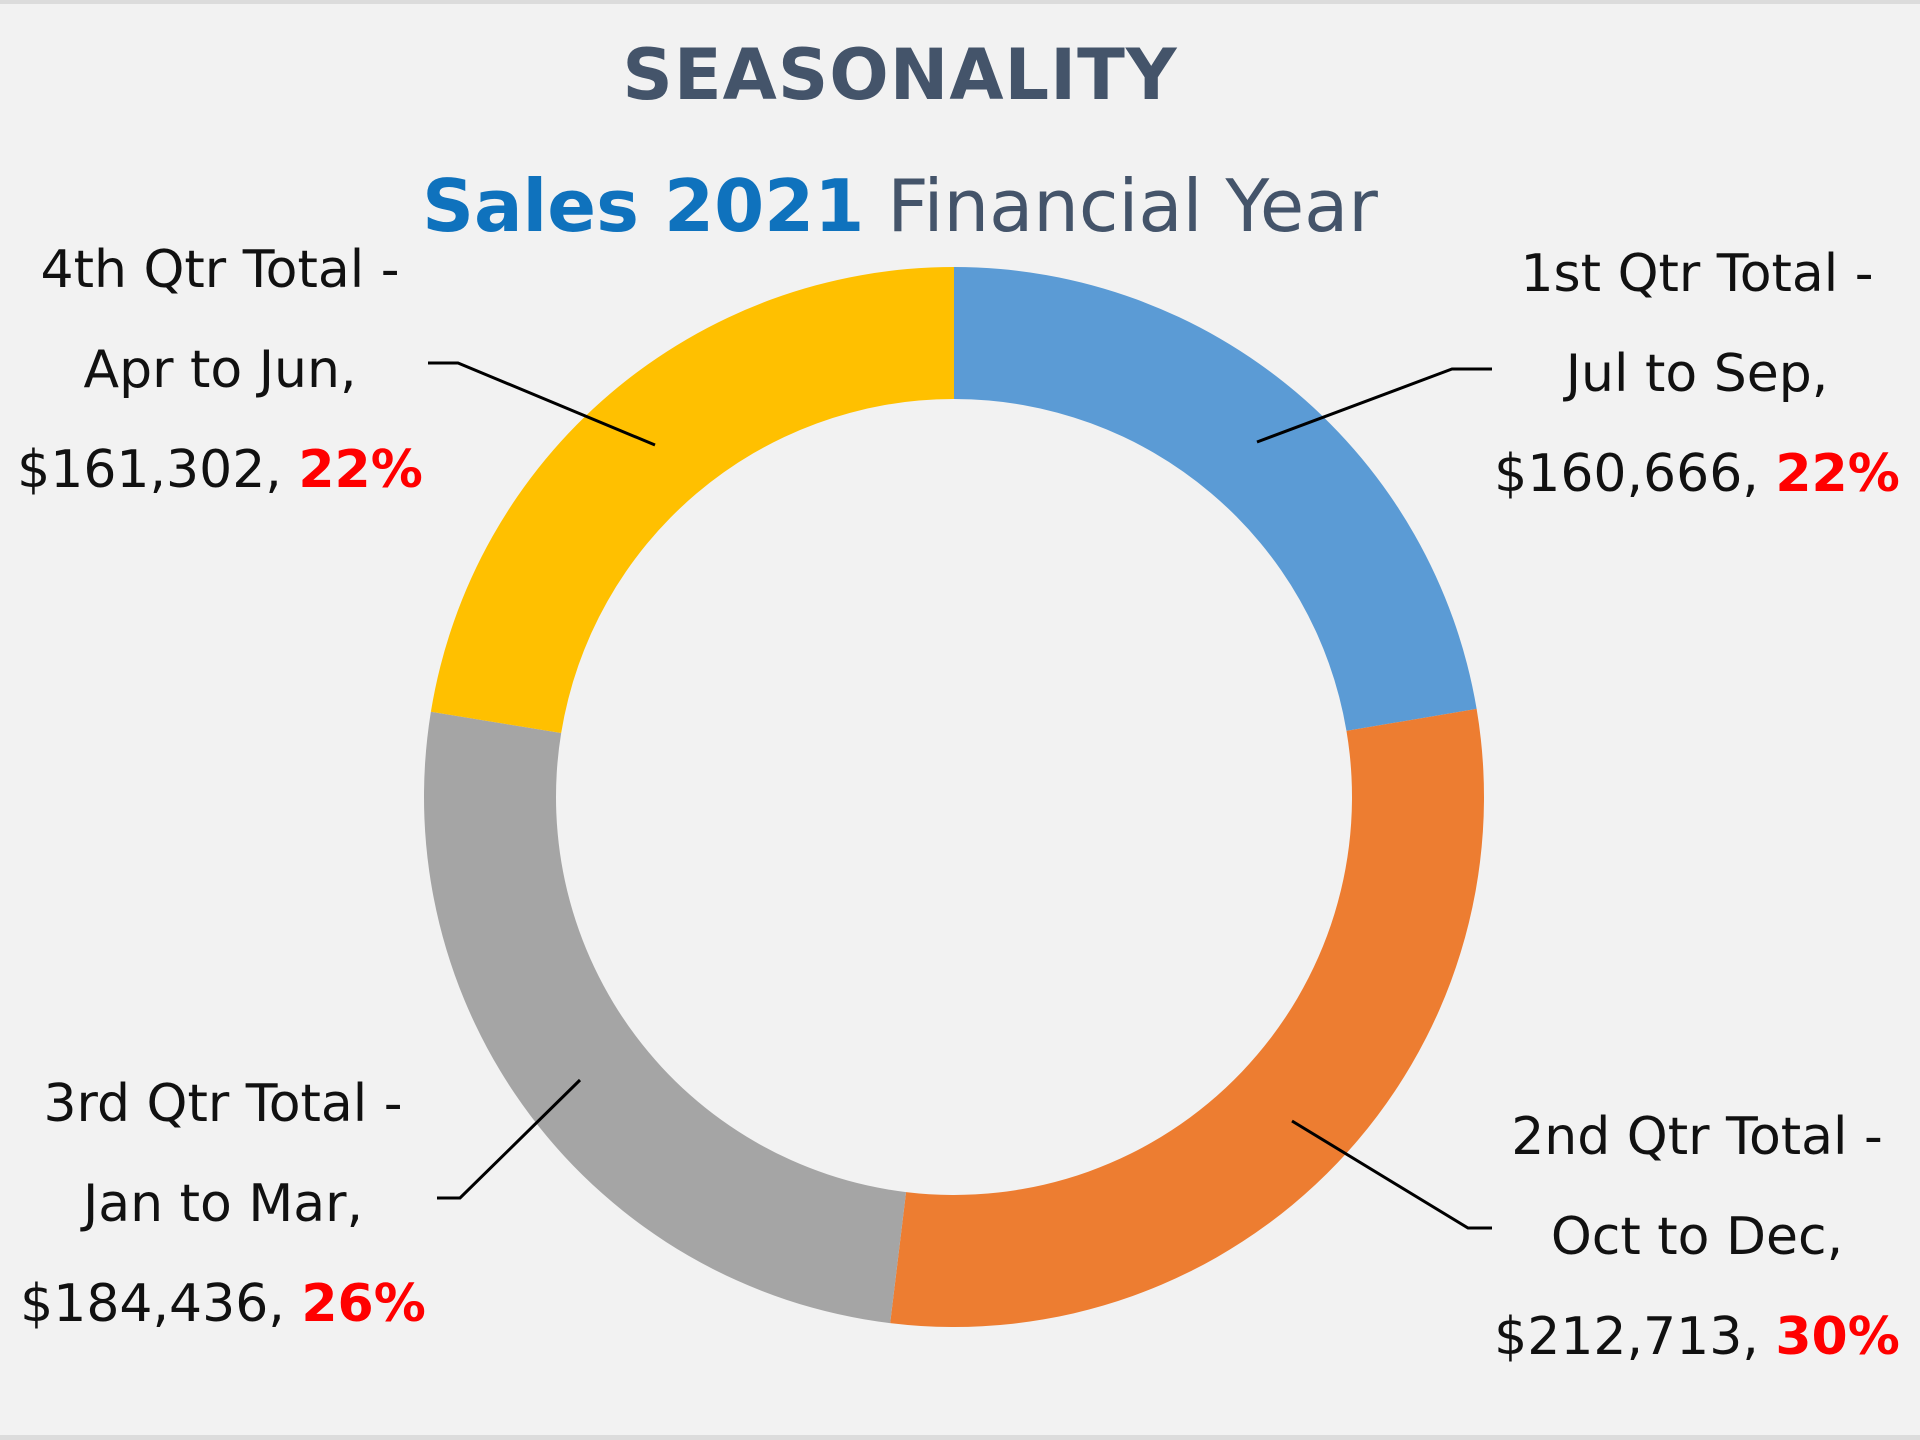 The height and width of the screenshot is (1440, 1920). I want to click on leader-line-q4, so click(542, 404).